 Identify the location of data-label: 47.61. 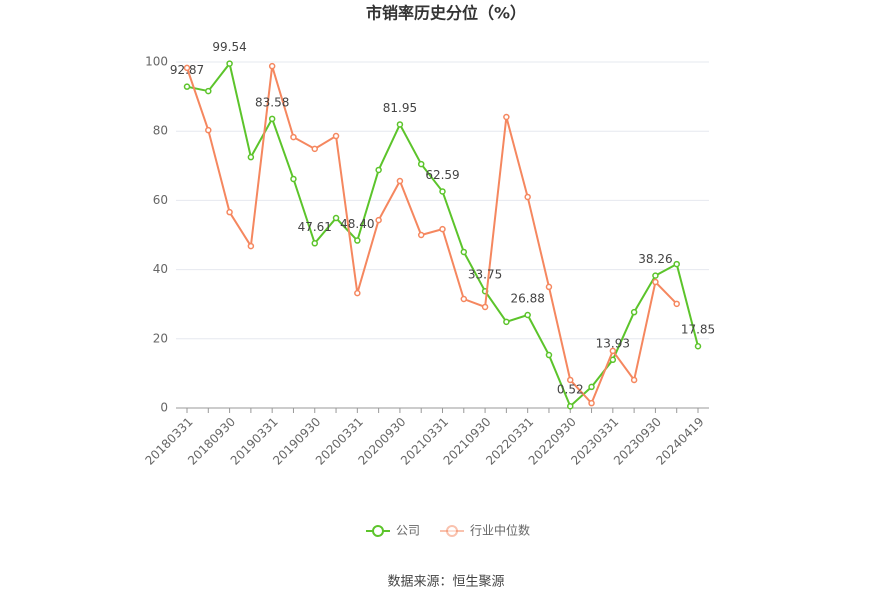
(315, 227).